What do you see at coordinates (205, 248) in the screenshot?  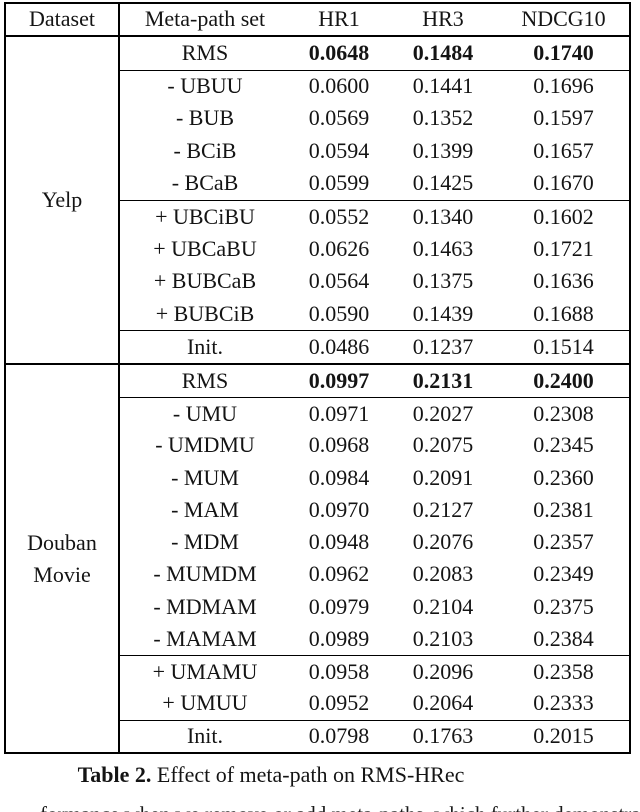 I see `metapath-set-cell: + UBCaBU` at bounding box center [205, 248].